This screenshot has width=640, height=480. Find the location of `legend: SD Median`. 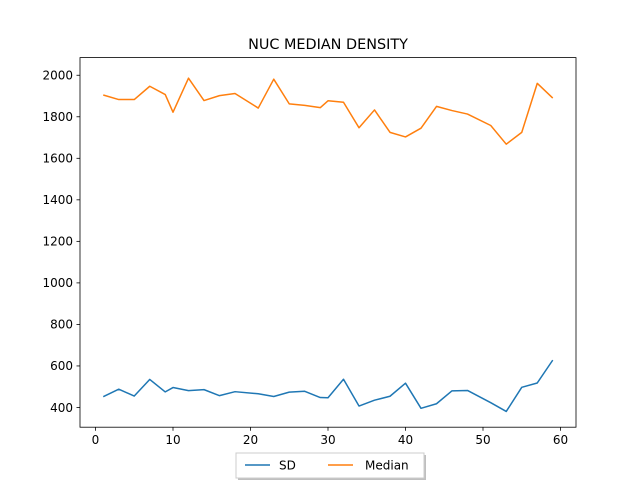

legend: SD Median is located at coordinates (330, 466).